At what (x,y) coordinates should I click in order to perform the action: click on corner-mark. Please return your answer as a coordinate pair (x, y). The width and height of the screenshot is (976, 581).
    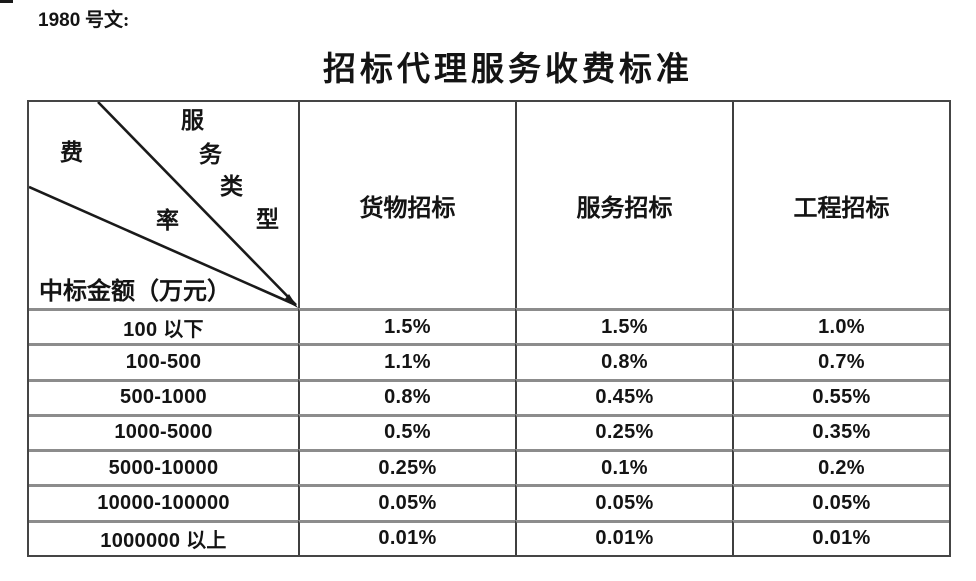
    Looking at the image, I should click on (6, 1).